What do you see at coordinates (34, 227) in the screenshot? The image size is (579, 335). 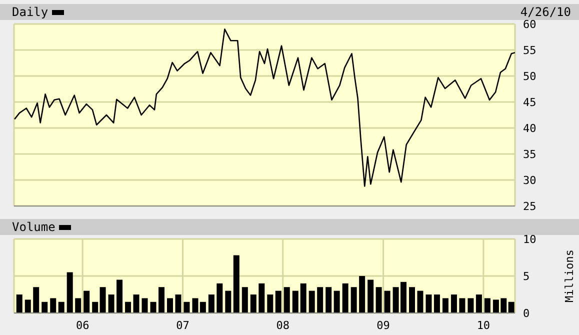 I see `legend-label: Volume` at bounding box center [34, 227].